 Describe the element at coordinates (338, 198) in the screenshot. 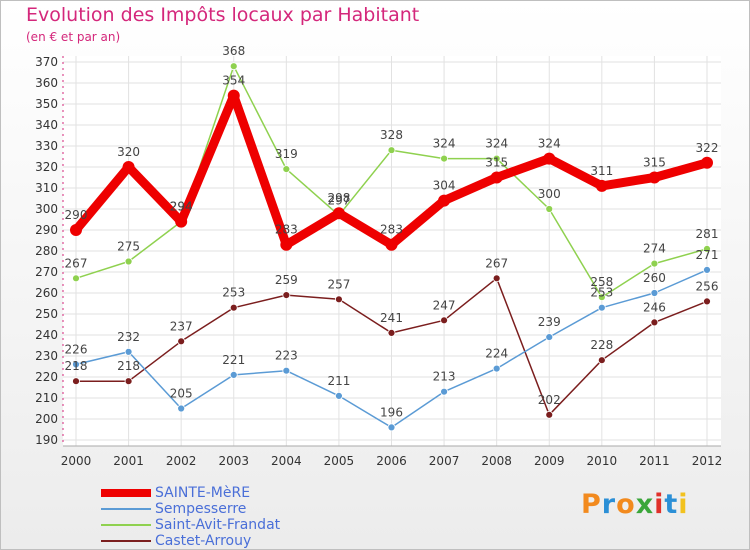

I see `data-label: 298` at that location.